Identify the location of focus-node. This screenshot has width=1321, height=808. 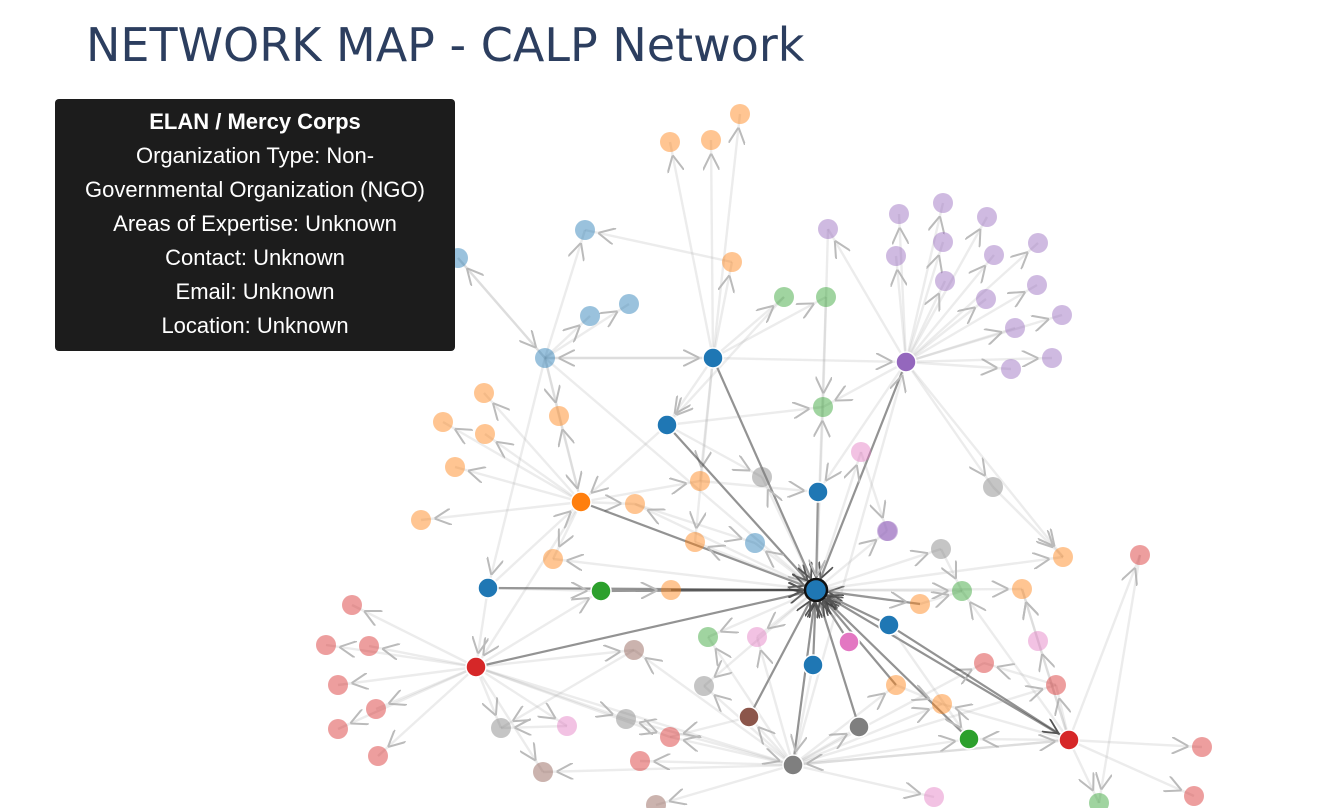
(816, 590).